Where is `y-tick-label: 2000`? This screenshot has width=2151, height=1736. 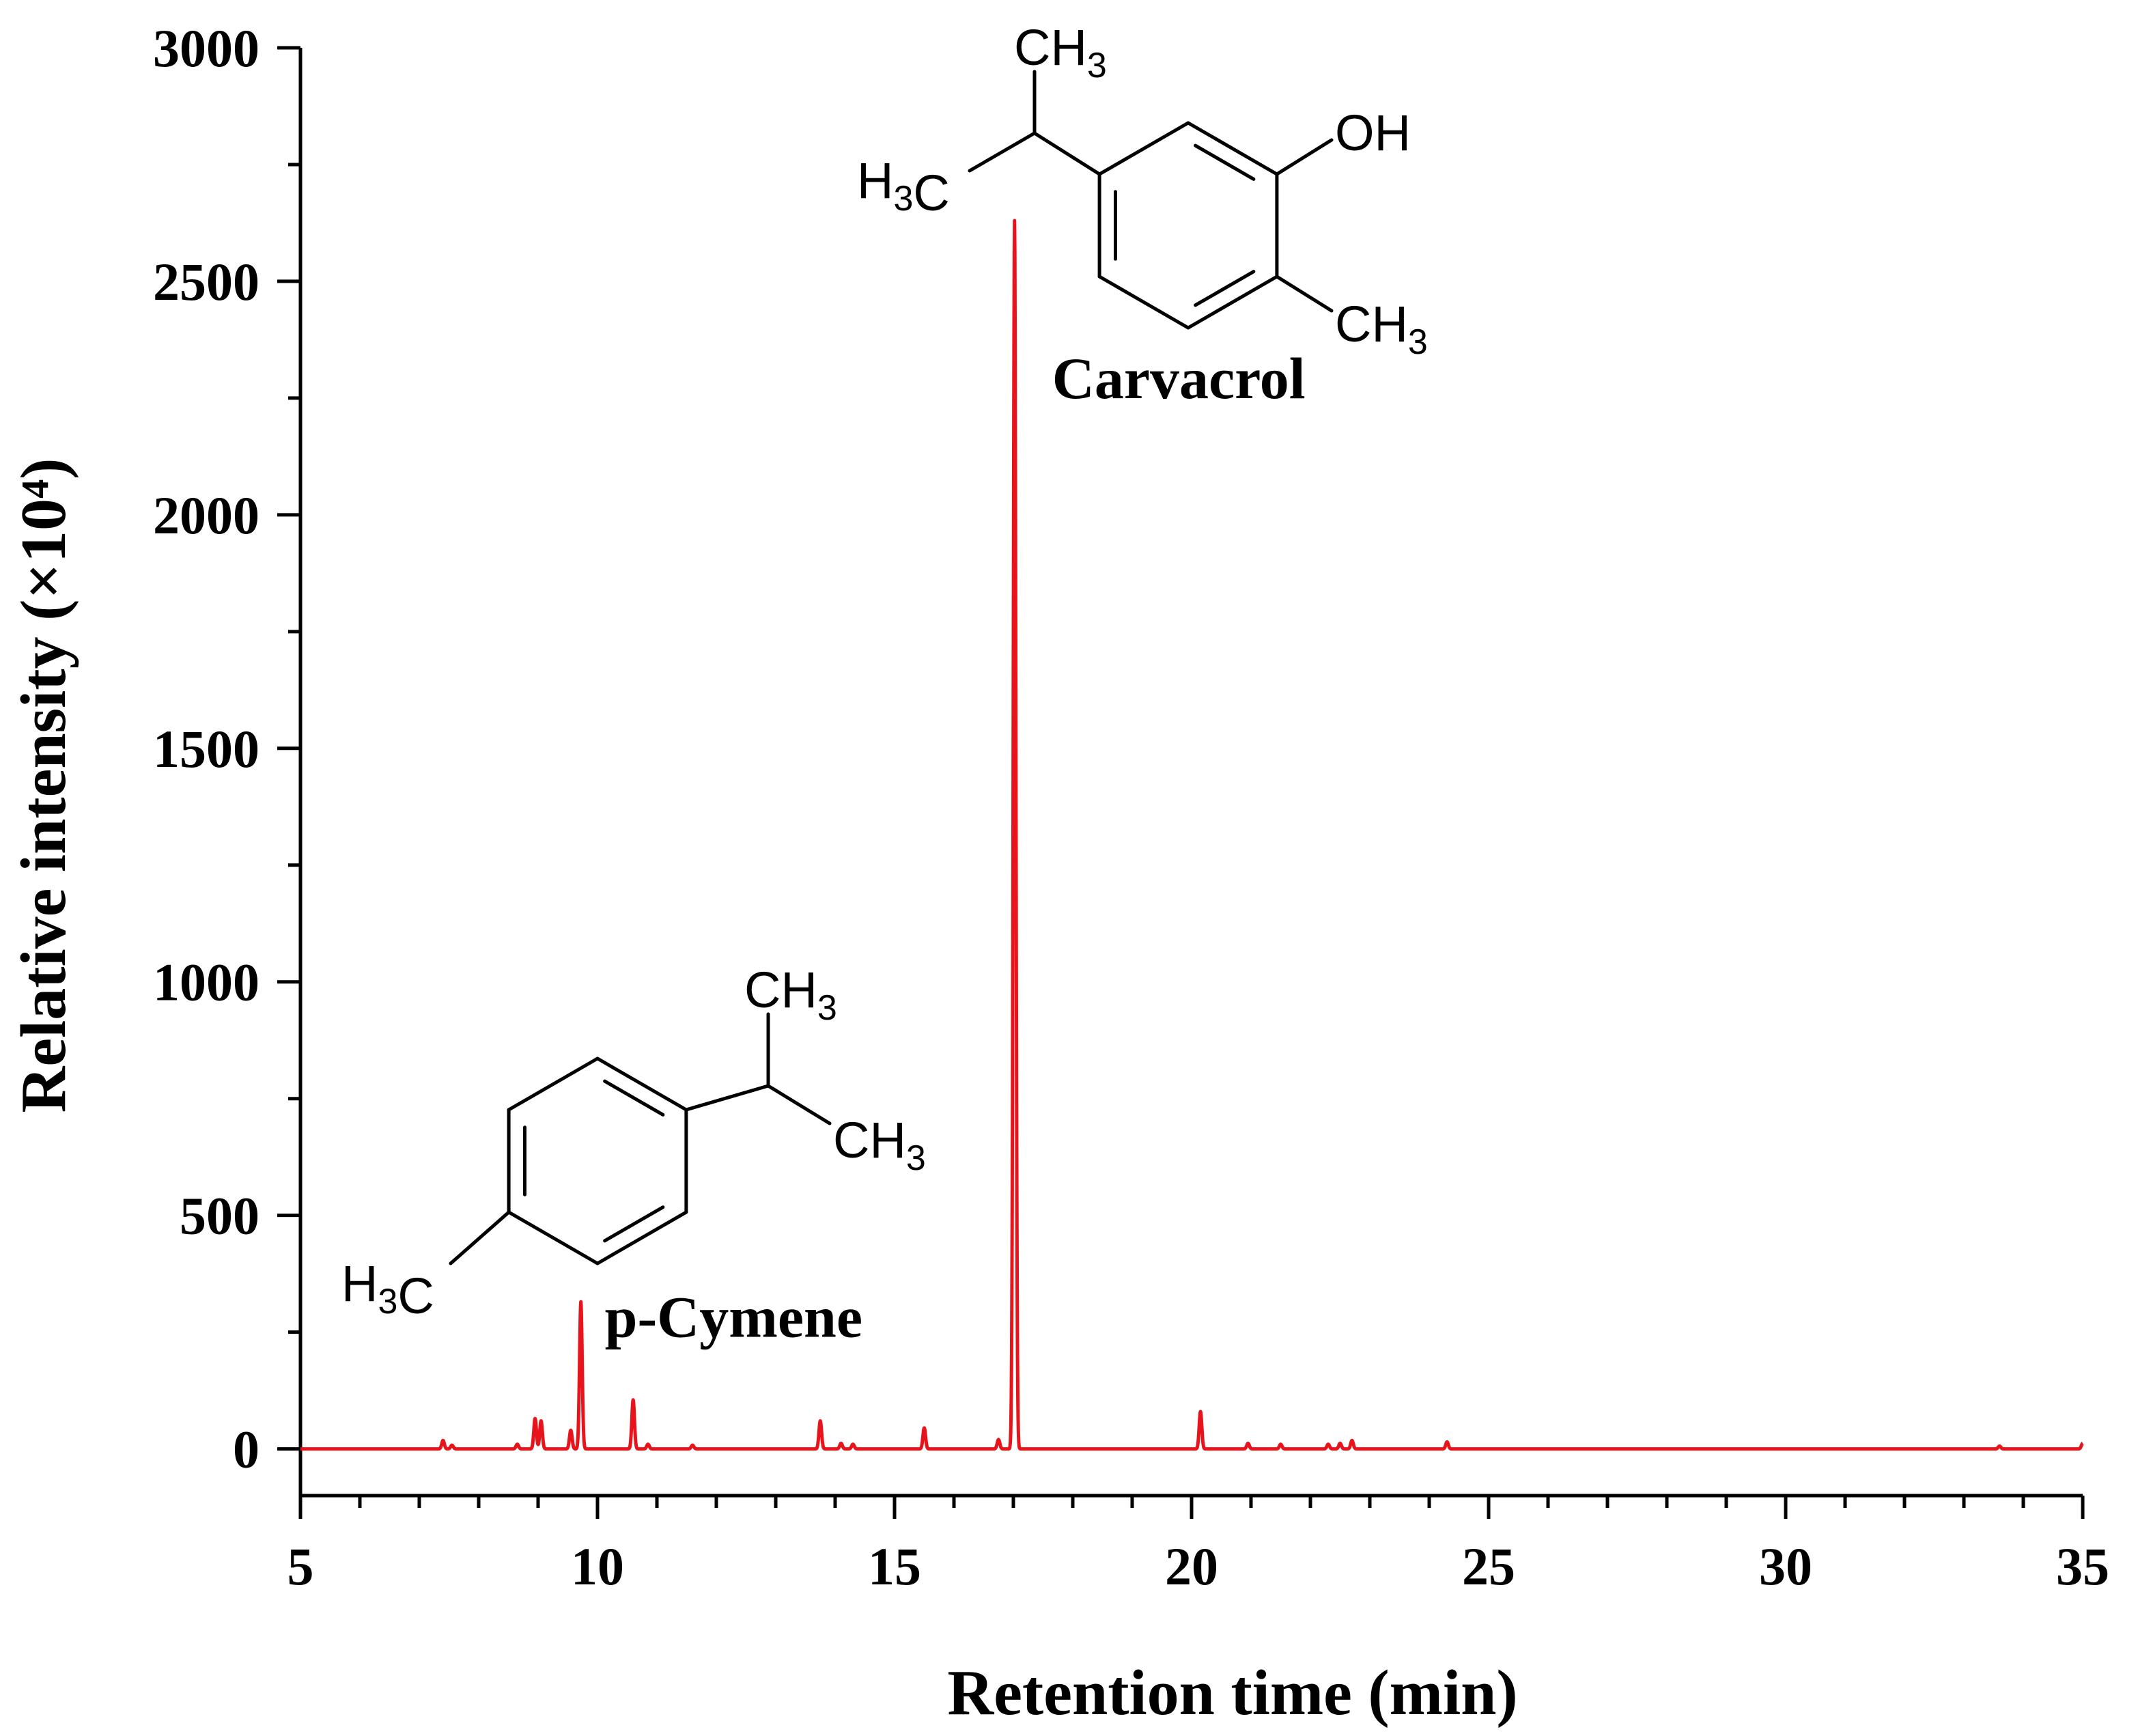 y-tick-label: 2000 is located at coordinates (206, 515).